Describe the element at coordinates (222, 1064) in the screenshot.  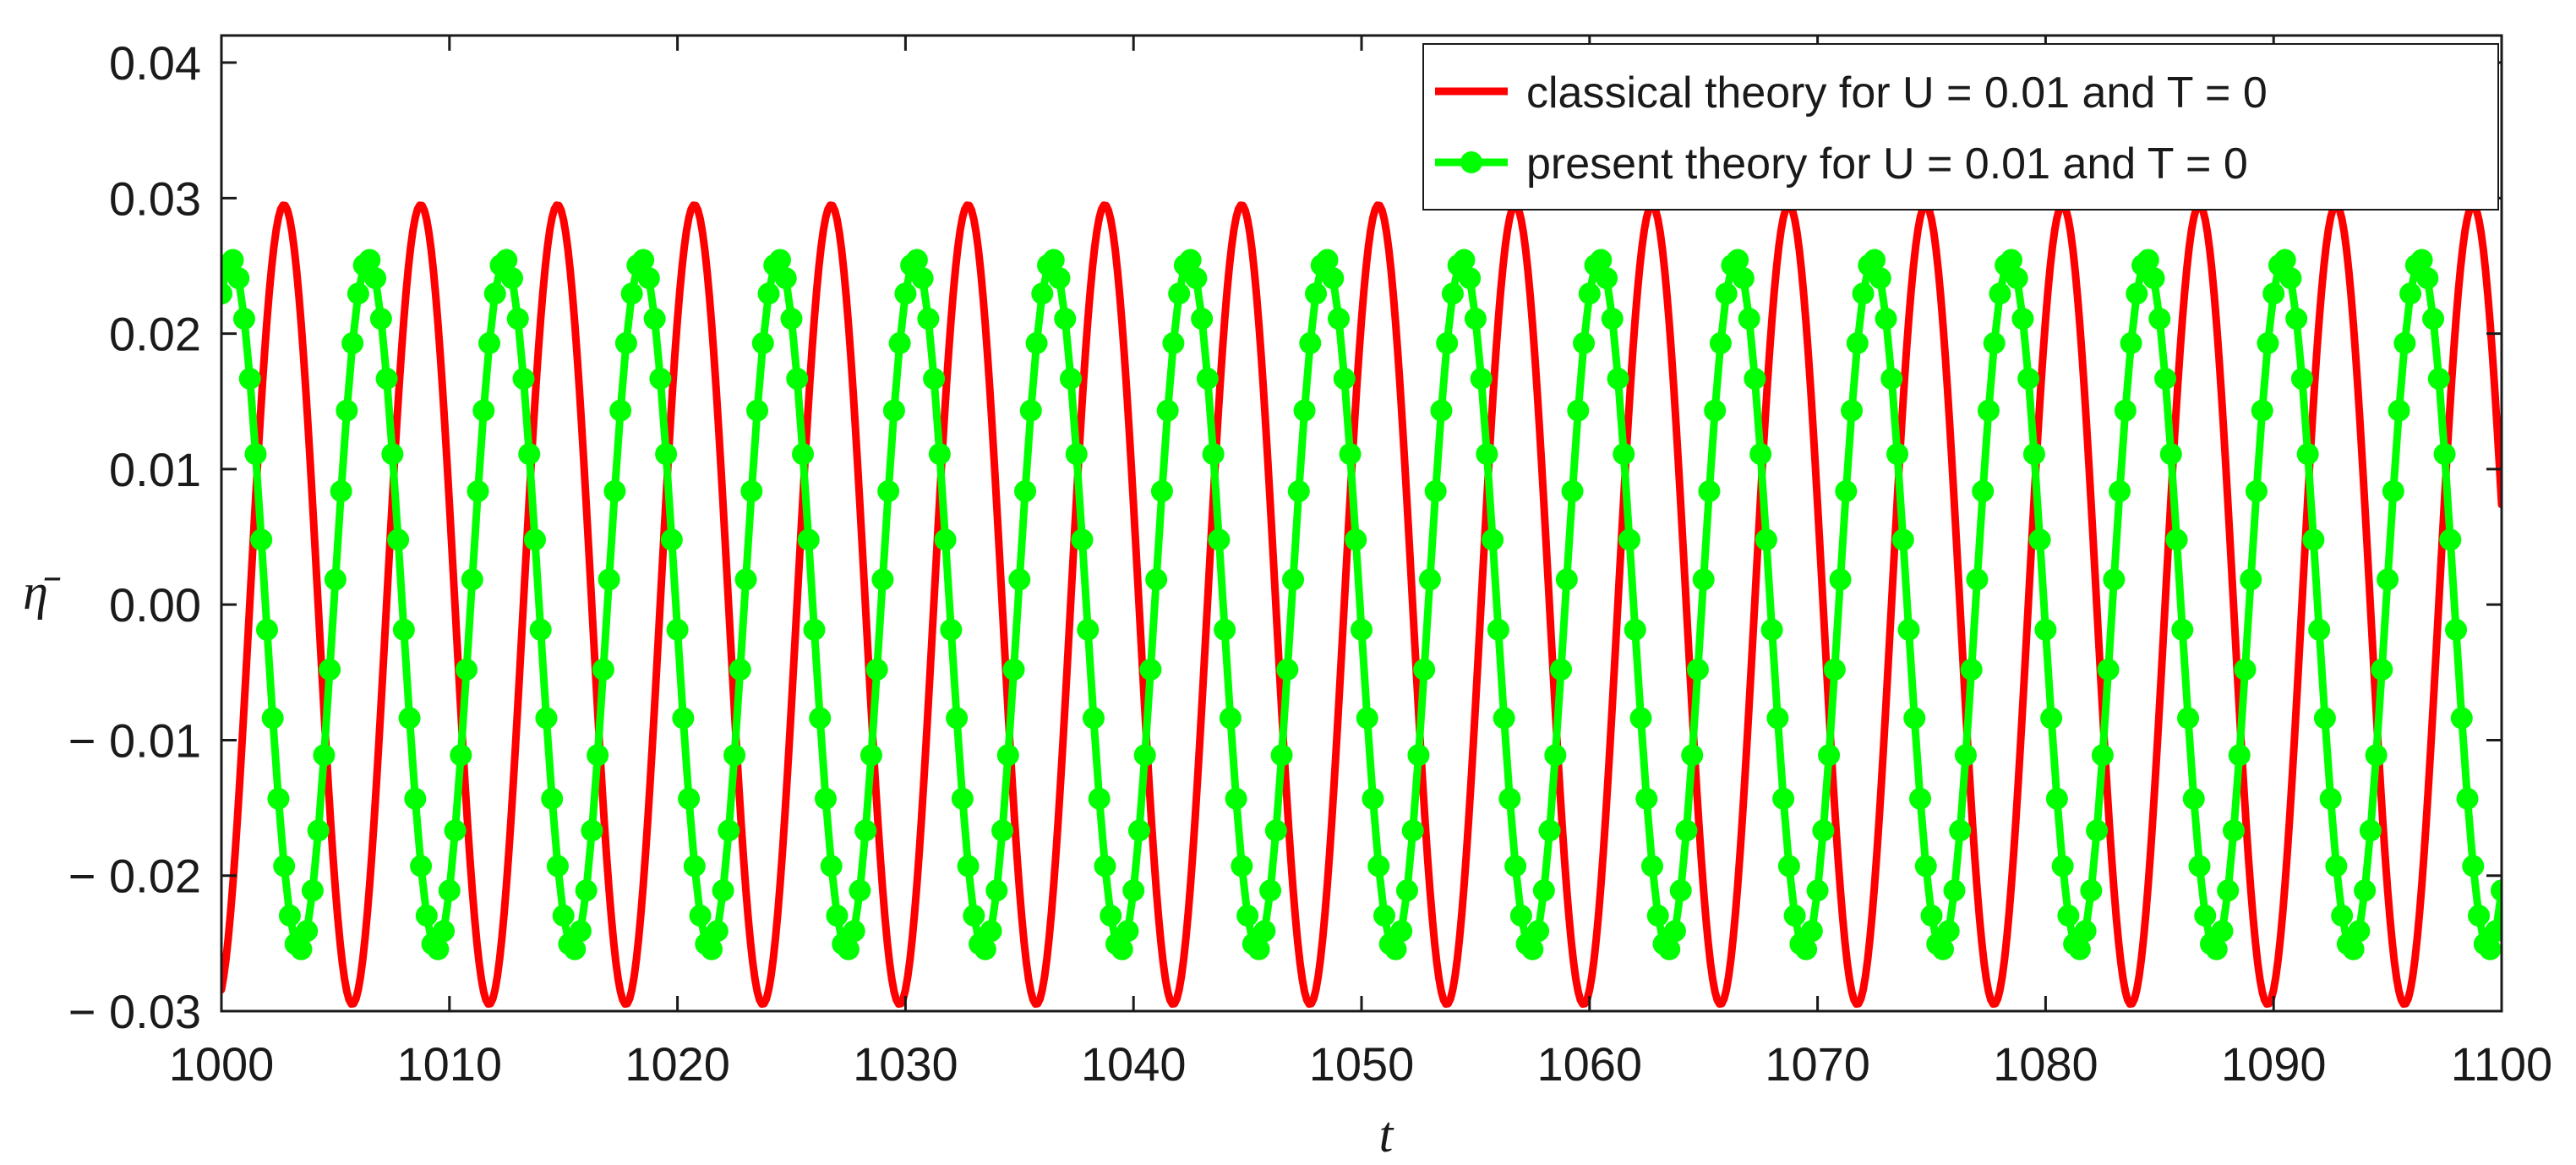
I see `x-tick-label-0: 1000` at that location.